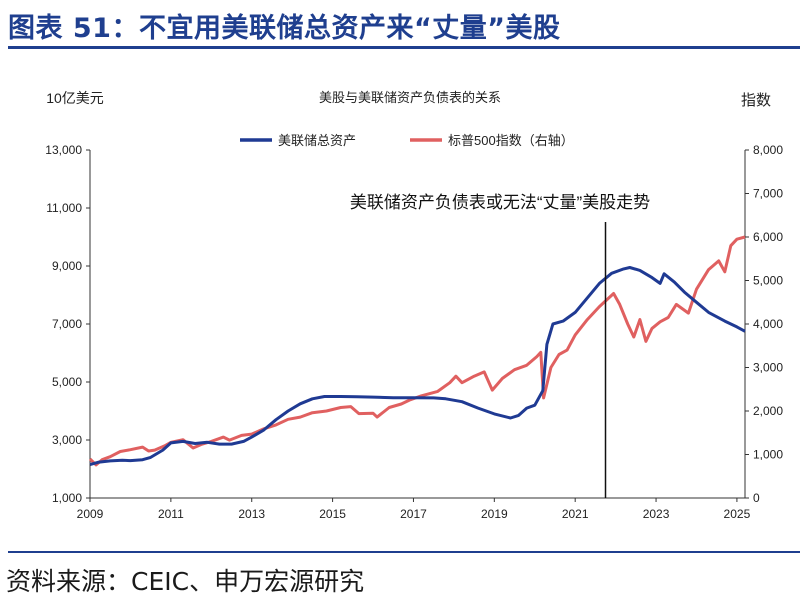 The height and width of the screenshot is (603, 807). Describe the element at coordinates (768, 411) in the screenshot. I see `right-tick-label: 2,000` at that location.